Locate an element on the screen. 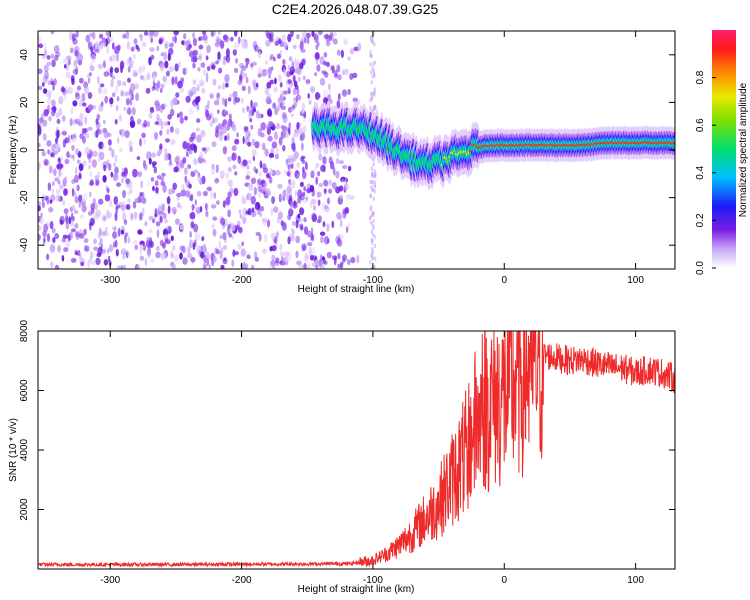 The width and height of the screenshot is (750, 600). snr-y-label: SNR (10 * v/v) is located at coordinates (13, 450).